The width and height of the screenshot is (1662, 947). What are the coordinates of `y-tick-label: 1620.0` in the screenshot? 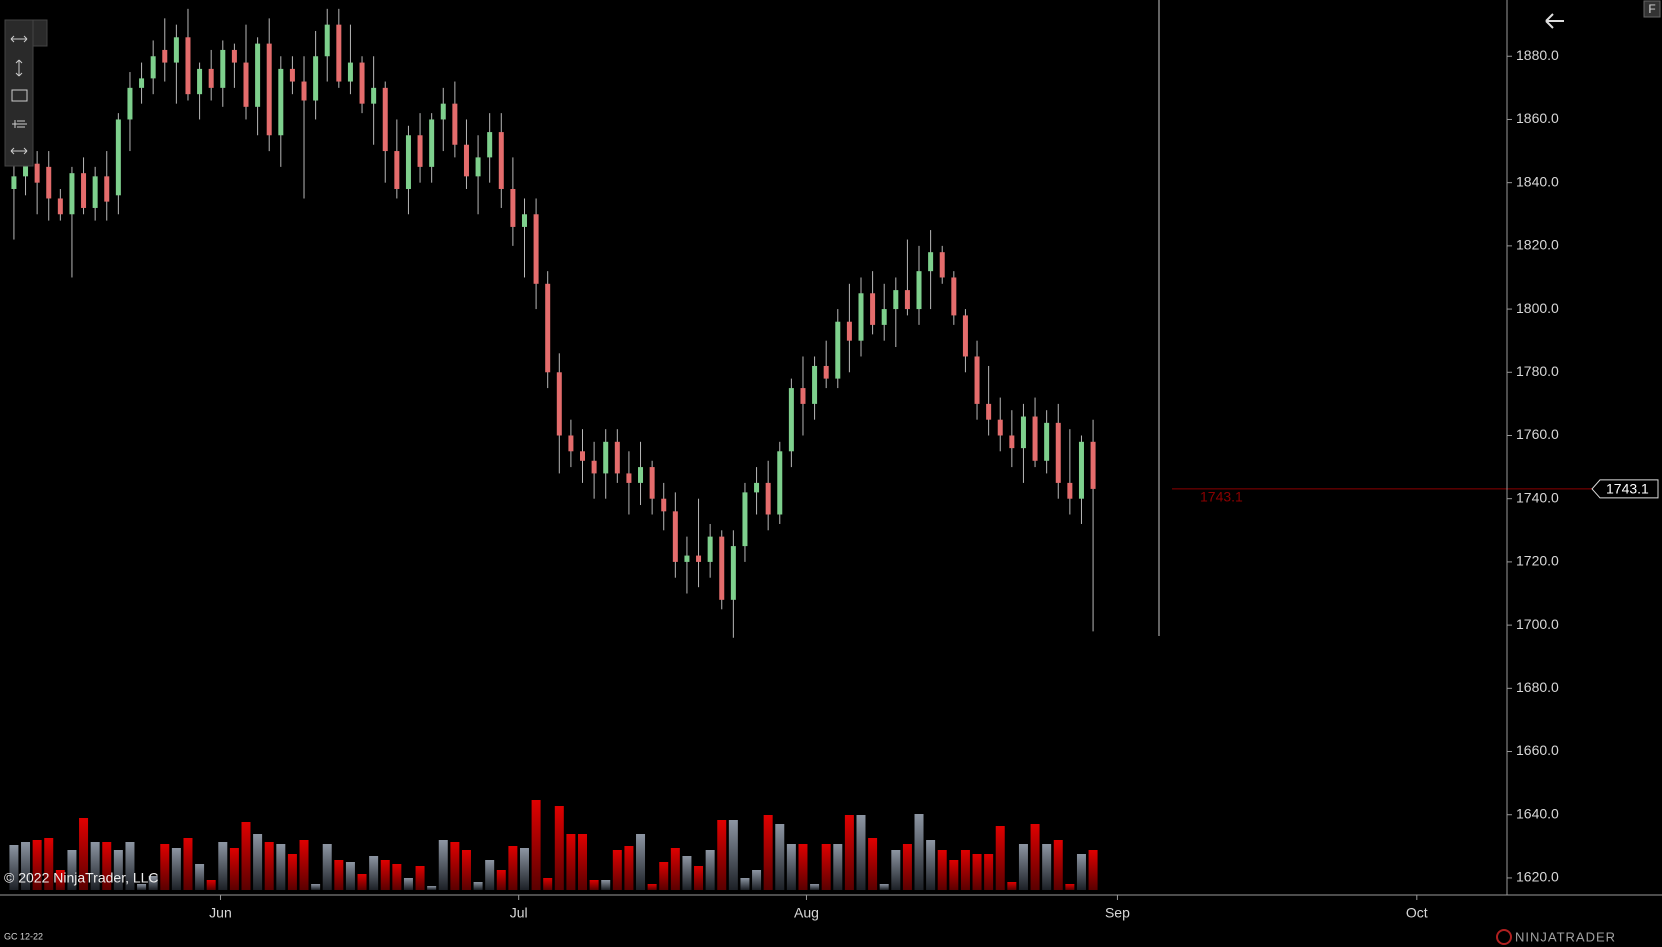 It's located at (1537, 877).